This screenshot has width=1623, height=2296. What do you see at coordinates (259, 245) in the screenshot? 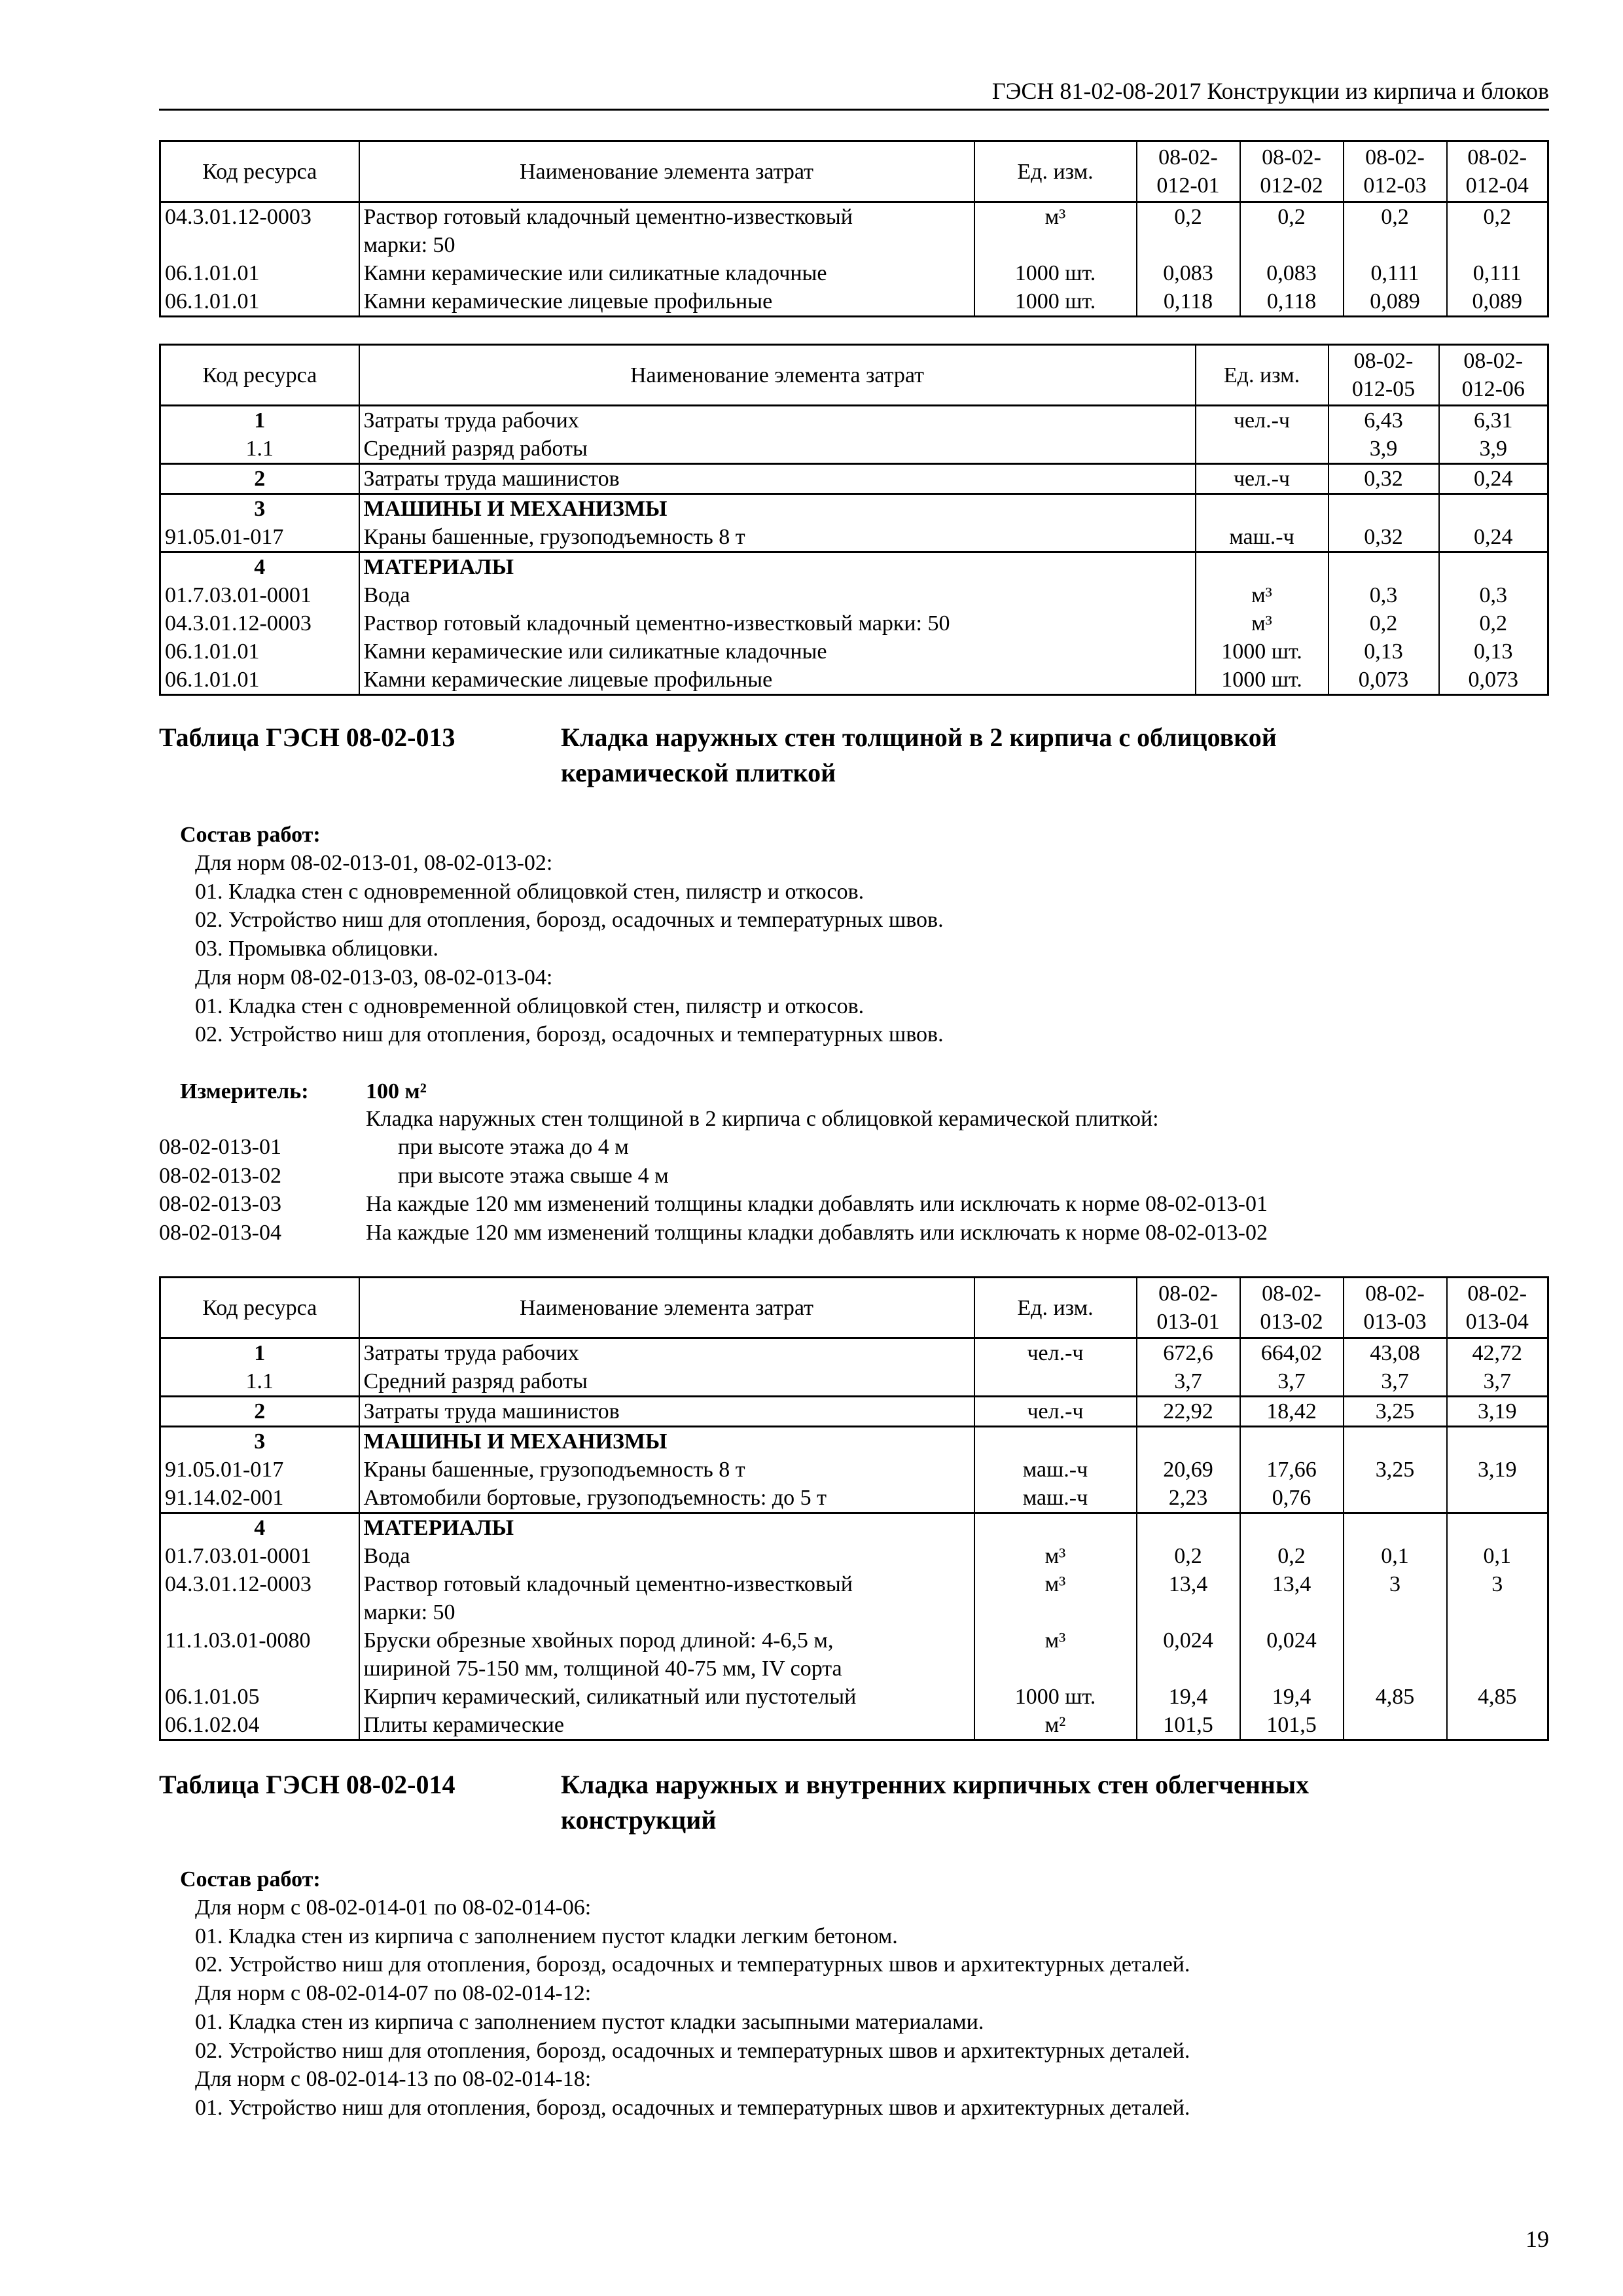
I see `resource-code` at bounding box center [259, 245].